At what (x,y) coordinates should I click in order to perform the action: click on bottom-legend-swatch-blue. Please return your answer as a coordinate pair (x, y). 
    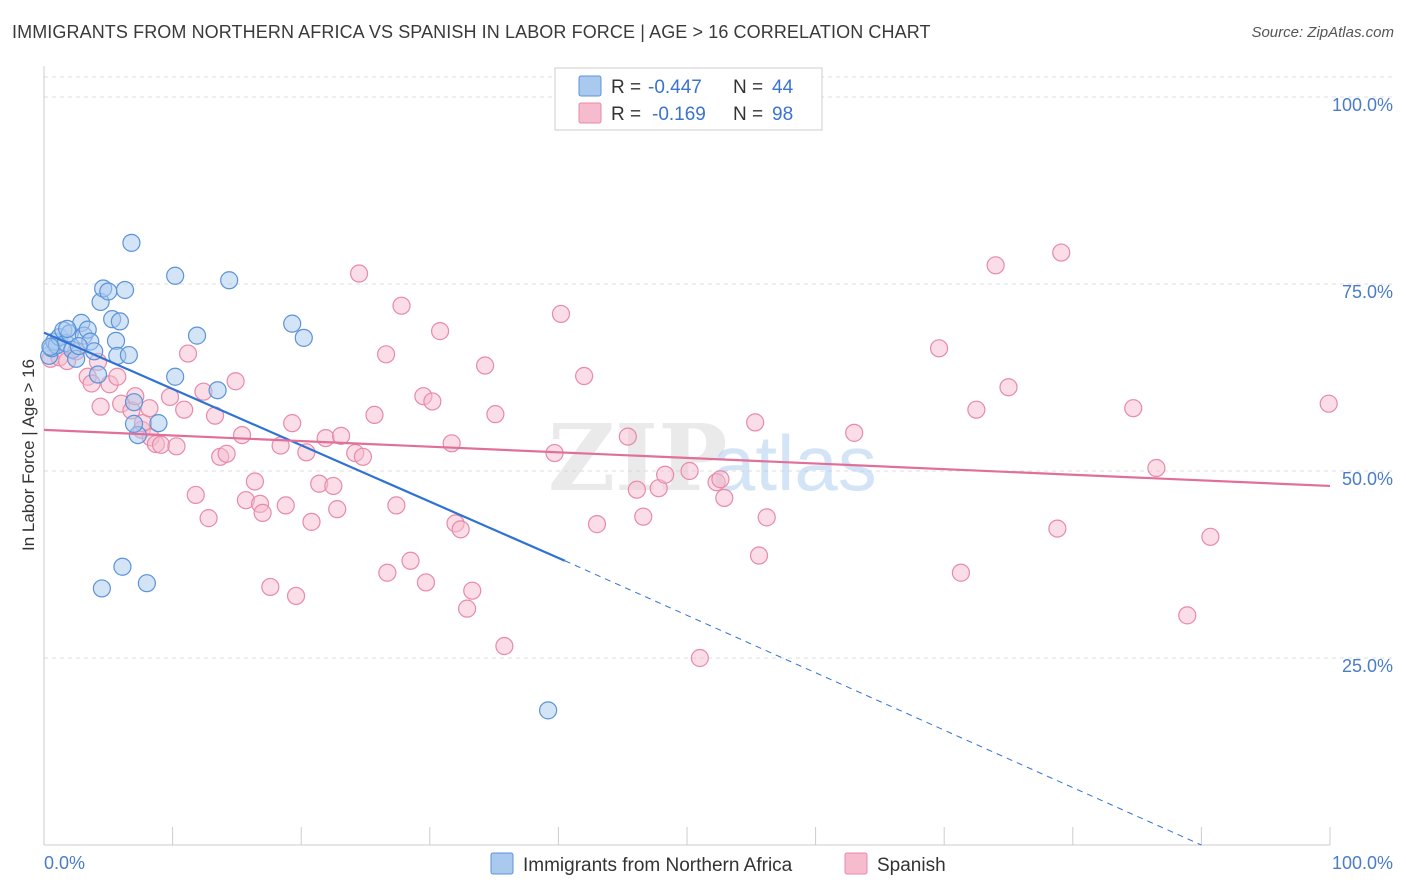
    Looking at the image, I should click on (502, 863).